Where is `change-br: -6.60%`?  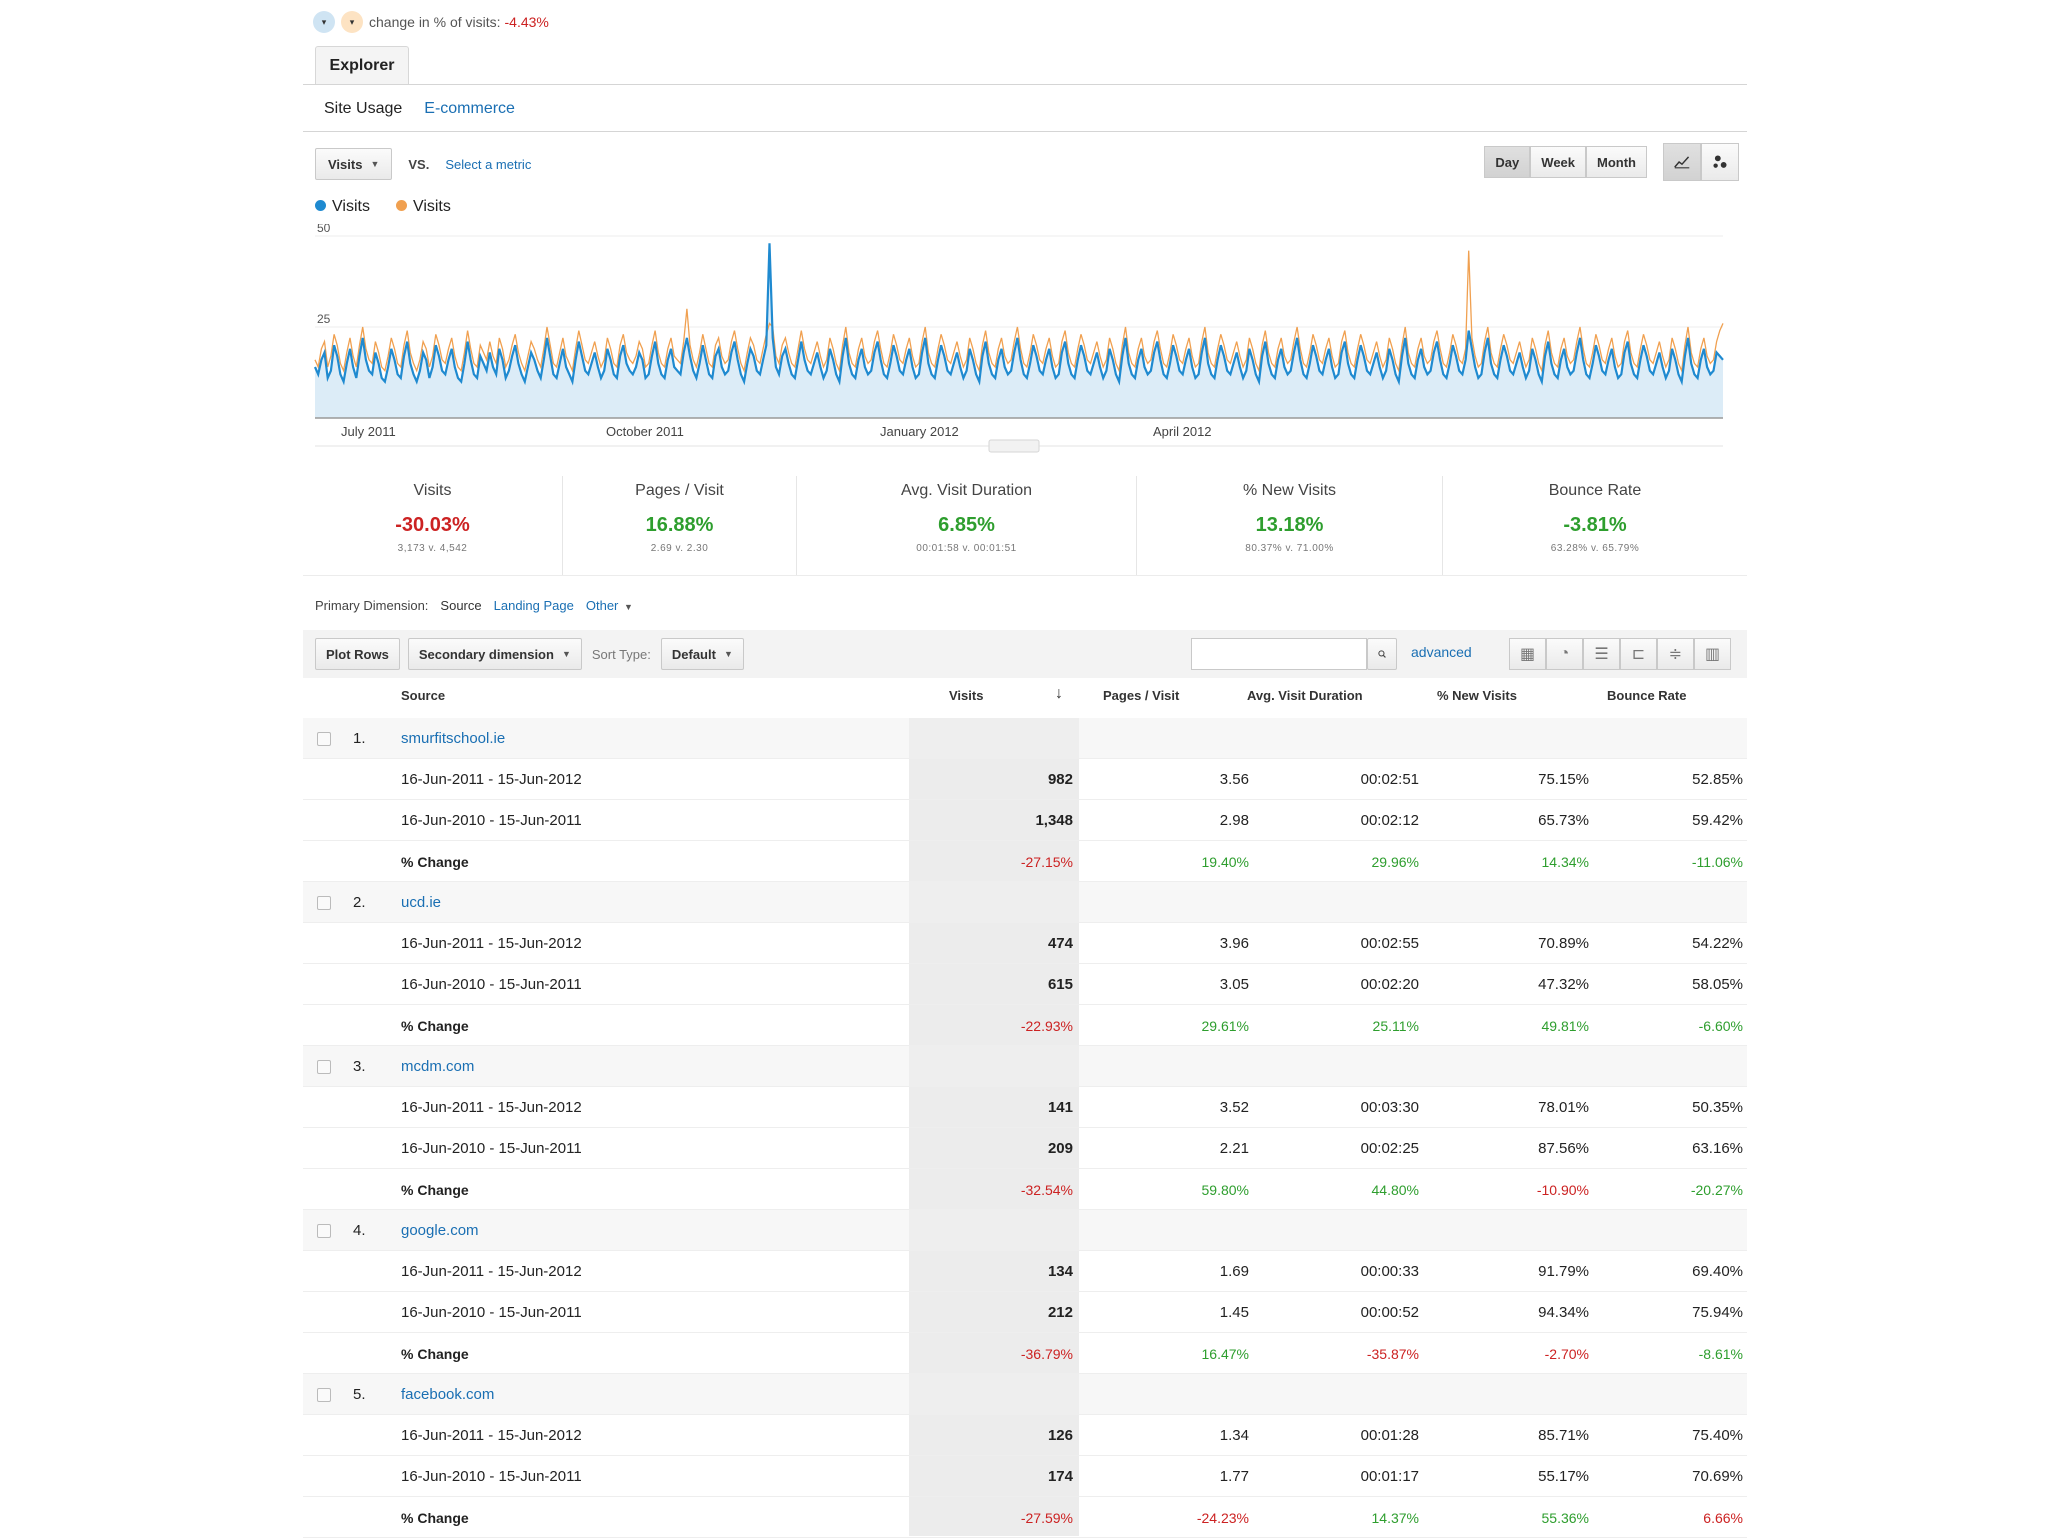
change-br: -6.60% is located at coordinates (1720, 1025).